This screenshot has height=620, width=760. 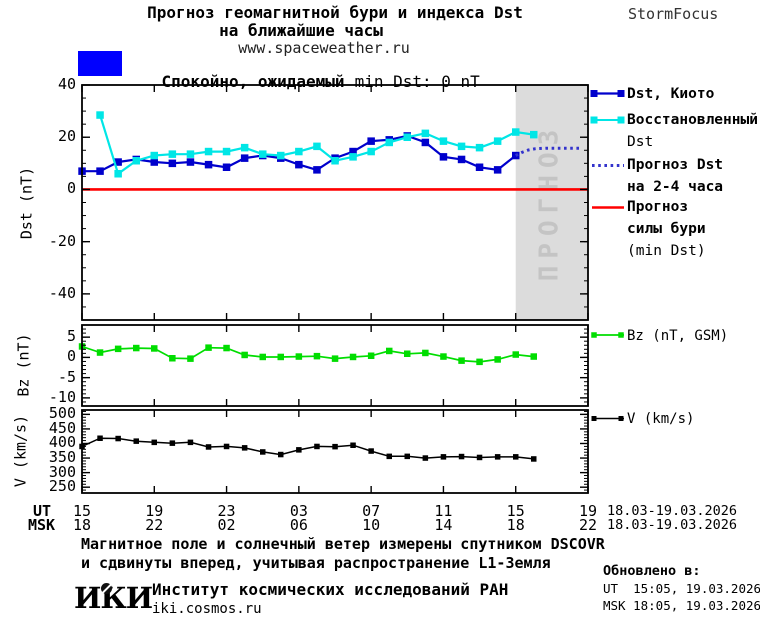 What do you see at coordinates (692, 120) in the screenshot?
I see `legend-restored-l1: Восстановленный` at bounding box center [692, 120].